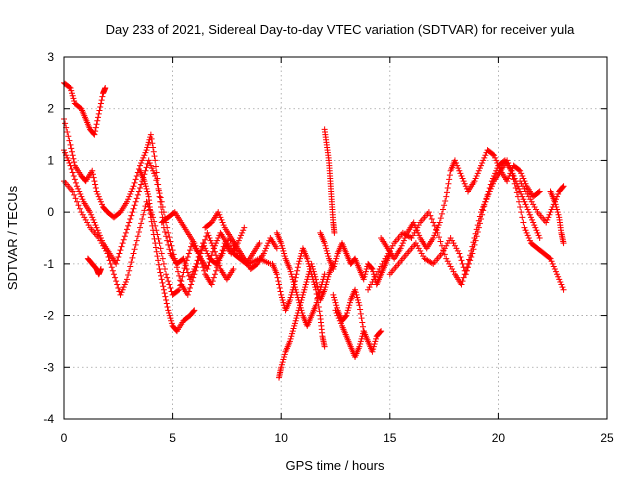 The width and height of the screenshot is (640, 480). What do you see at coordinates (172, 438) in the screenshot?
I see `x-tick-label: 5` at bounding box center [172, 438].